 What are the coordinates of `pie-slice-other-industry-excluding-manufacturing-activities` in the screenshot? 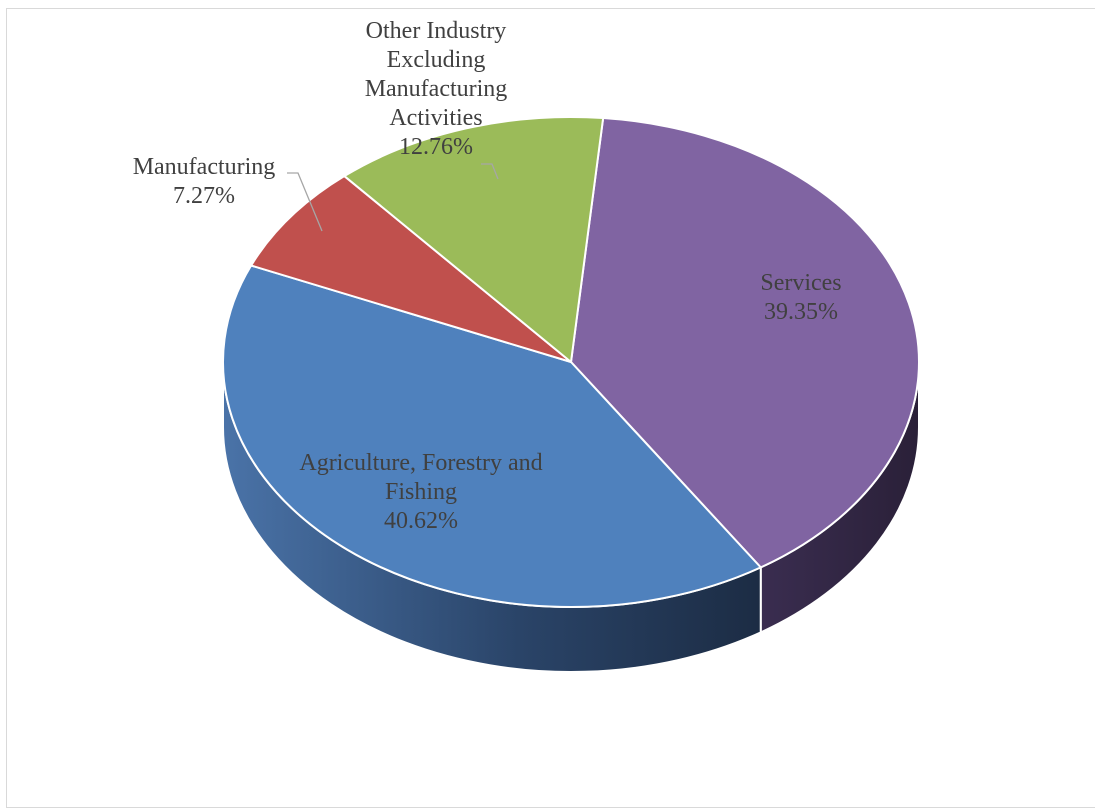 It's located at (473, 240).